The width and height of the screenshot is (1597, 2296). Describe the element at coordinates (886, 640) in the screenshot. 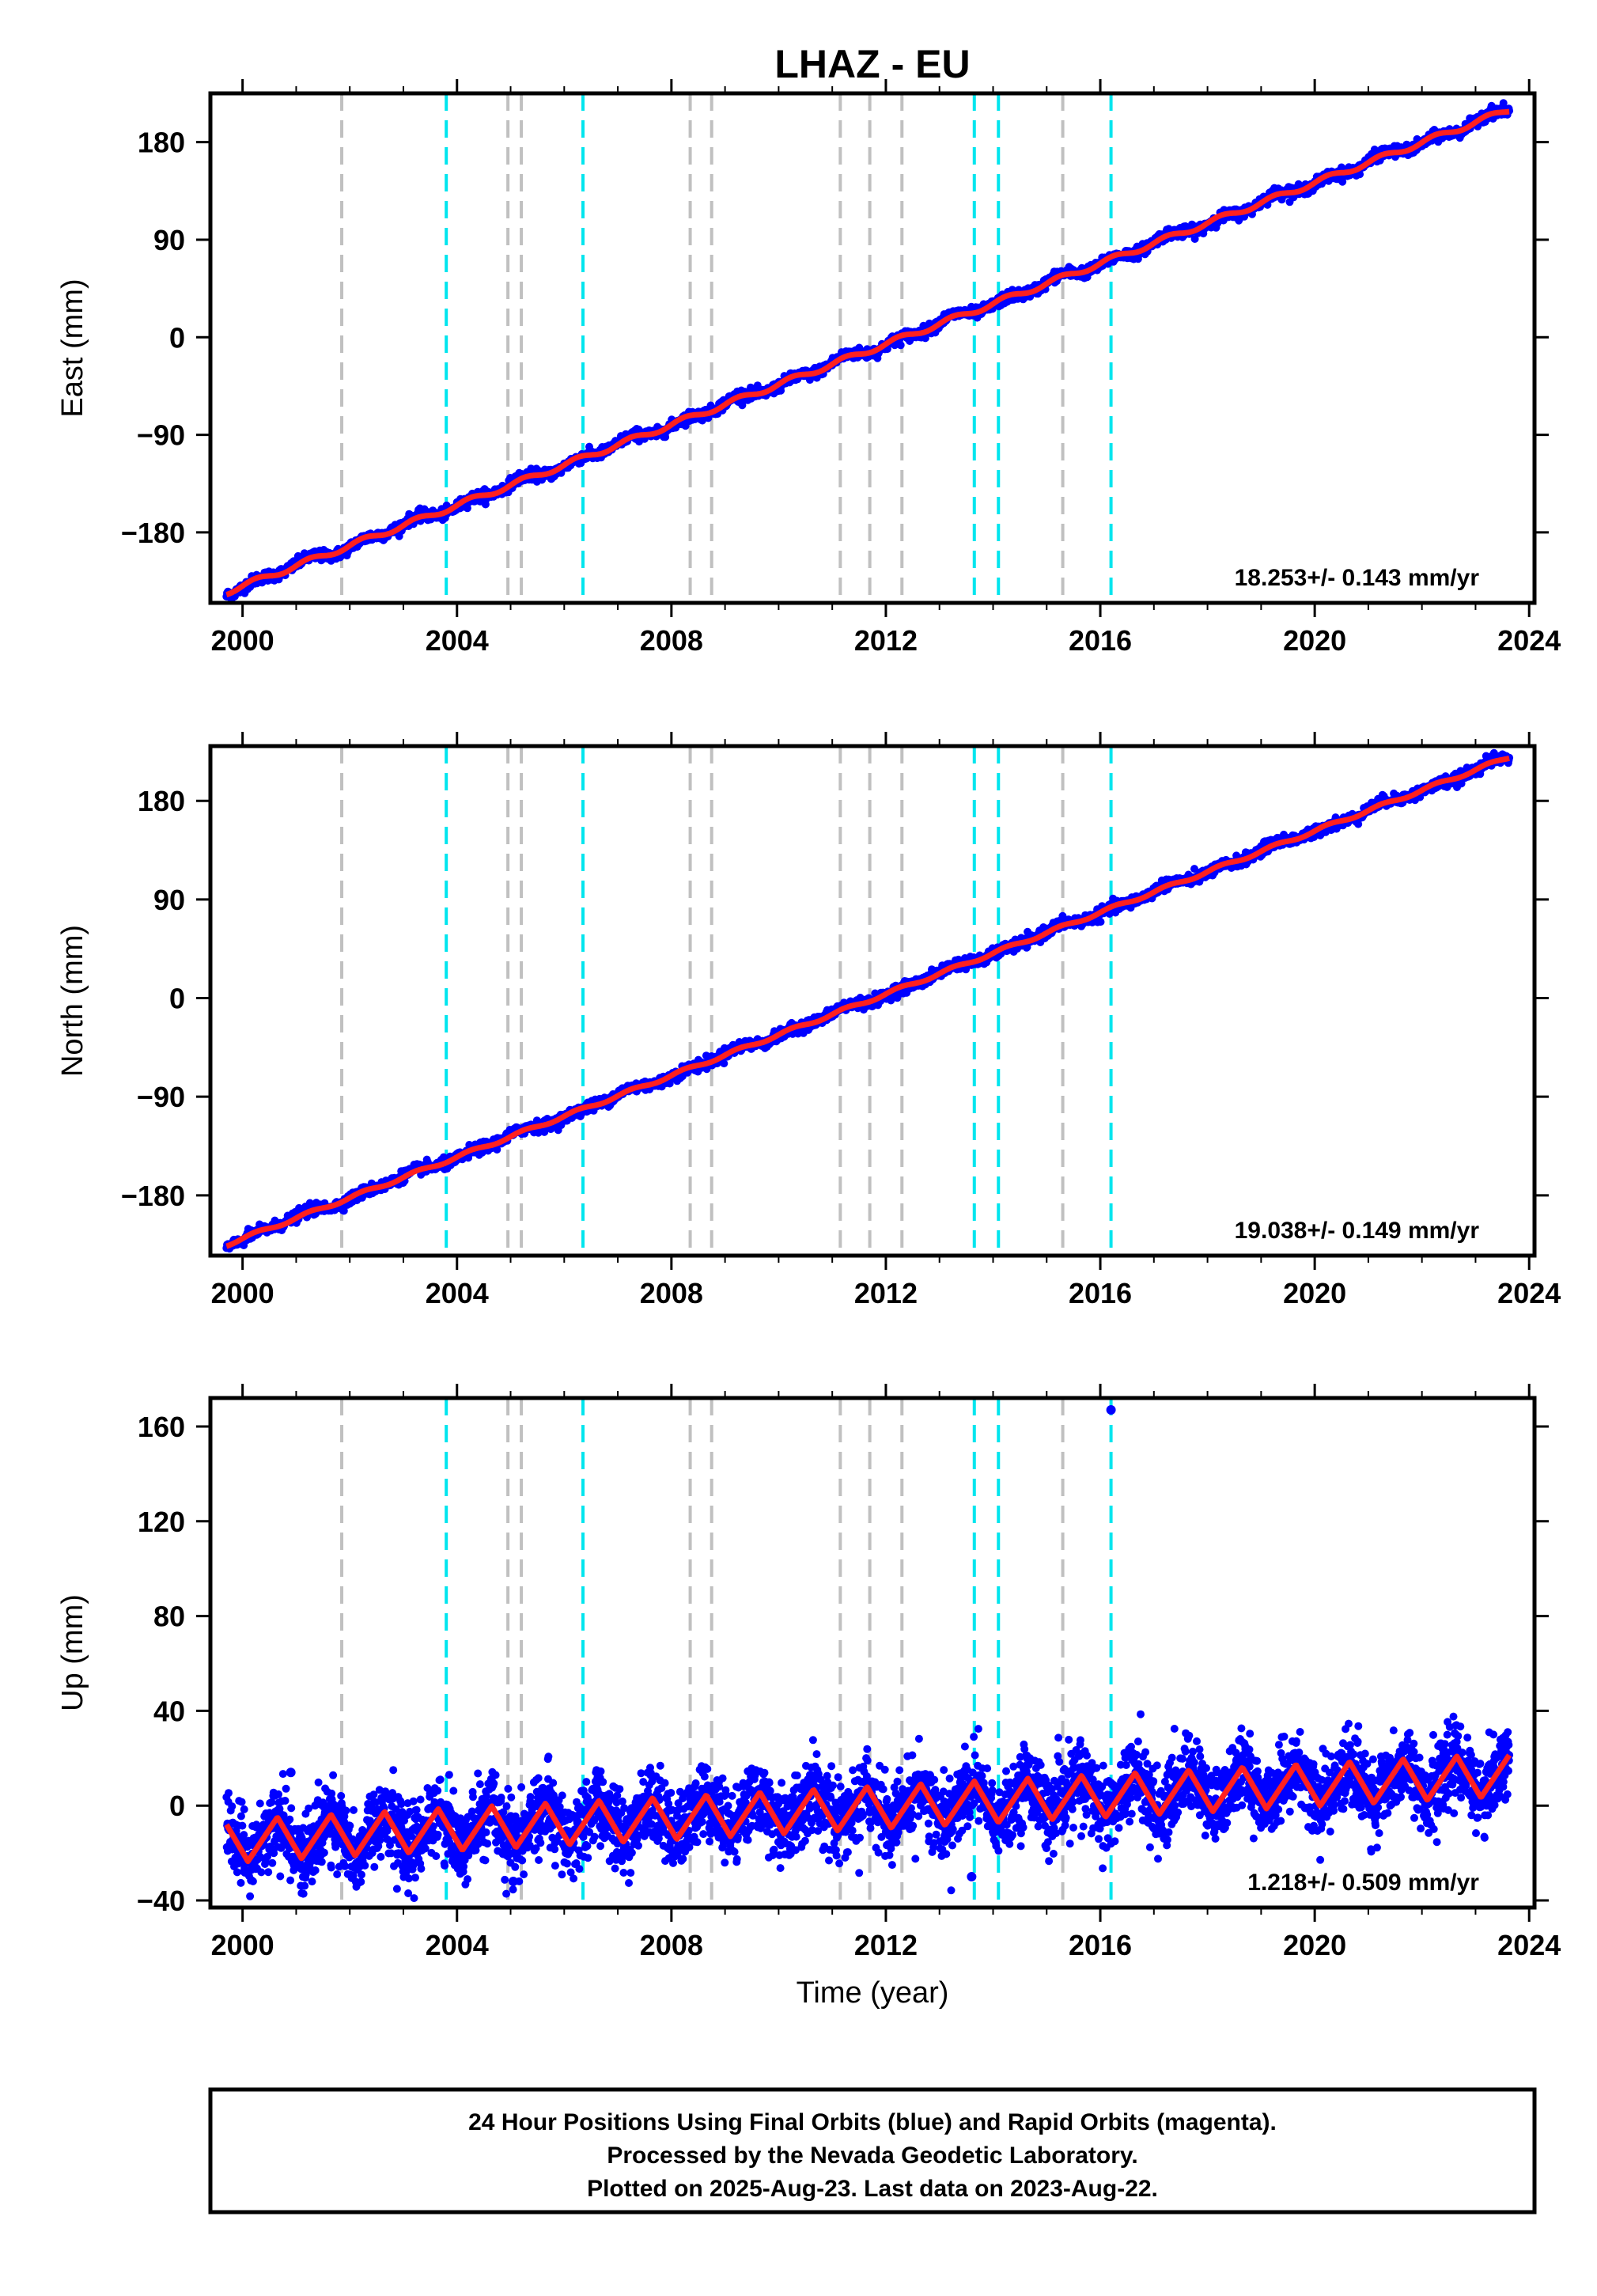

I see `x-tick-label: 2012` at that location.